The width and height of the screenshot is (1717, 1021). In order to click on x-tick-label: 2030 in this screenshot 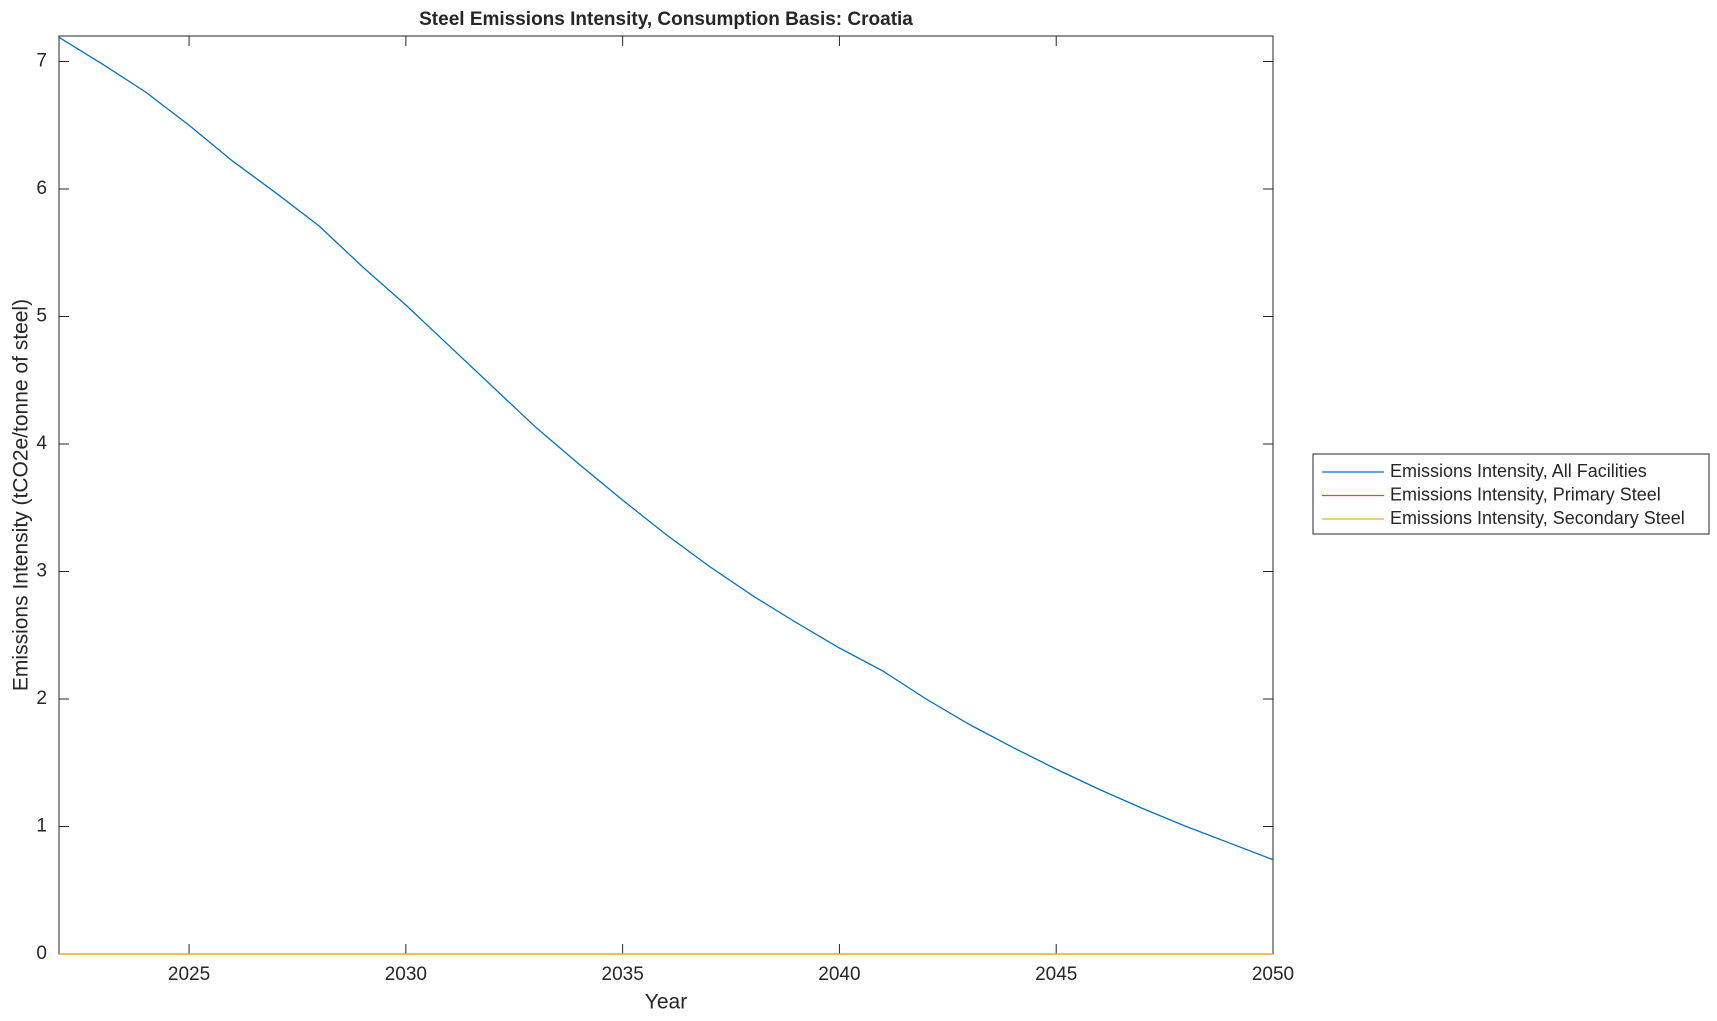, I will do `click(406, 974)`.